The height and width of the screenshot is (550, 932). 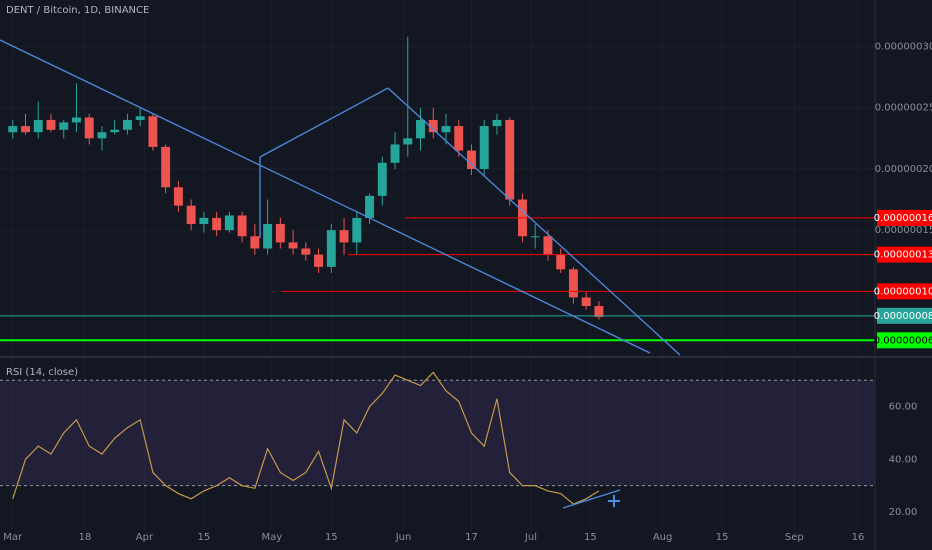 I want to click on level-label: 0.00000010, so click(x=903, y=291).